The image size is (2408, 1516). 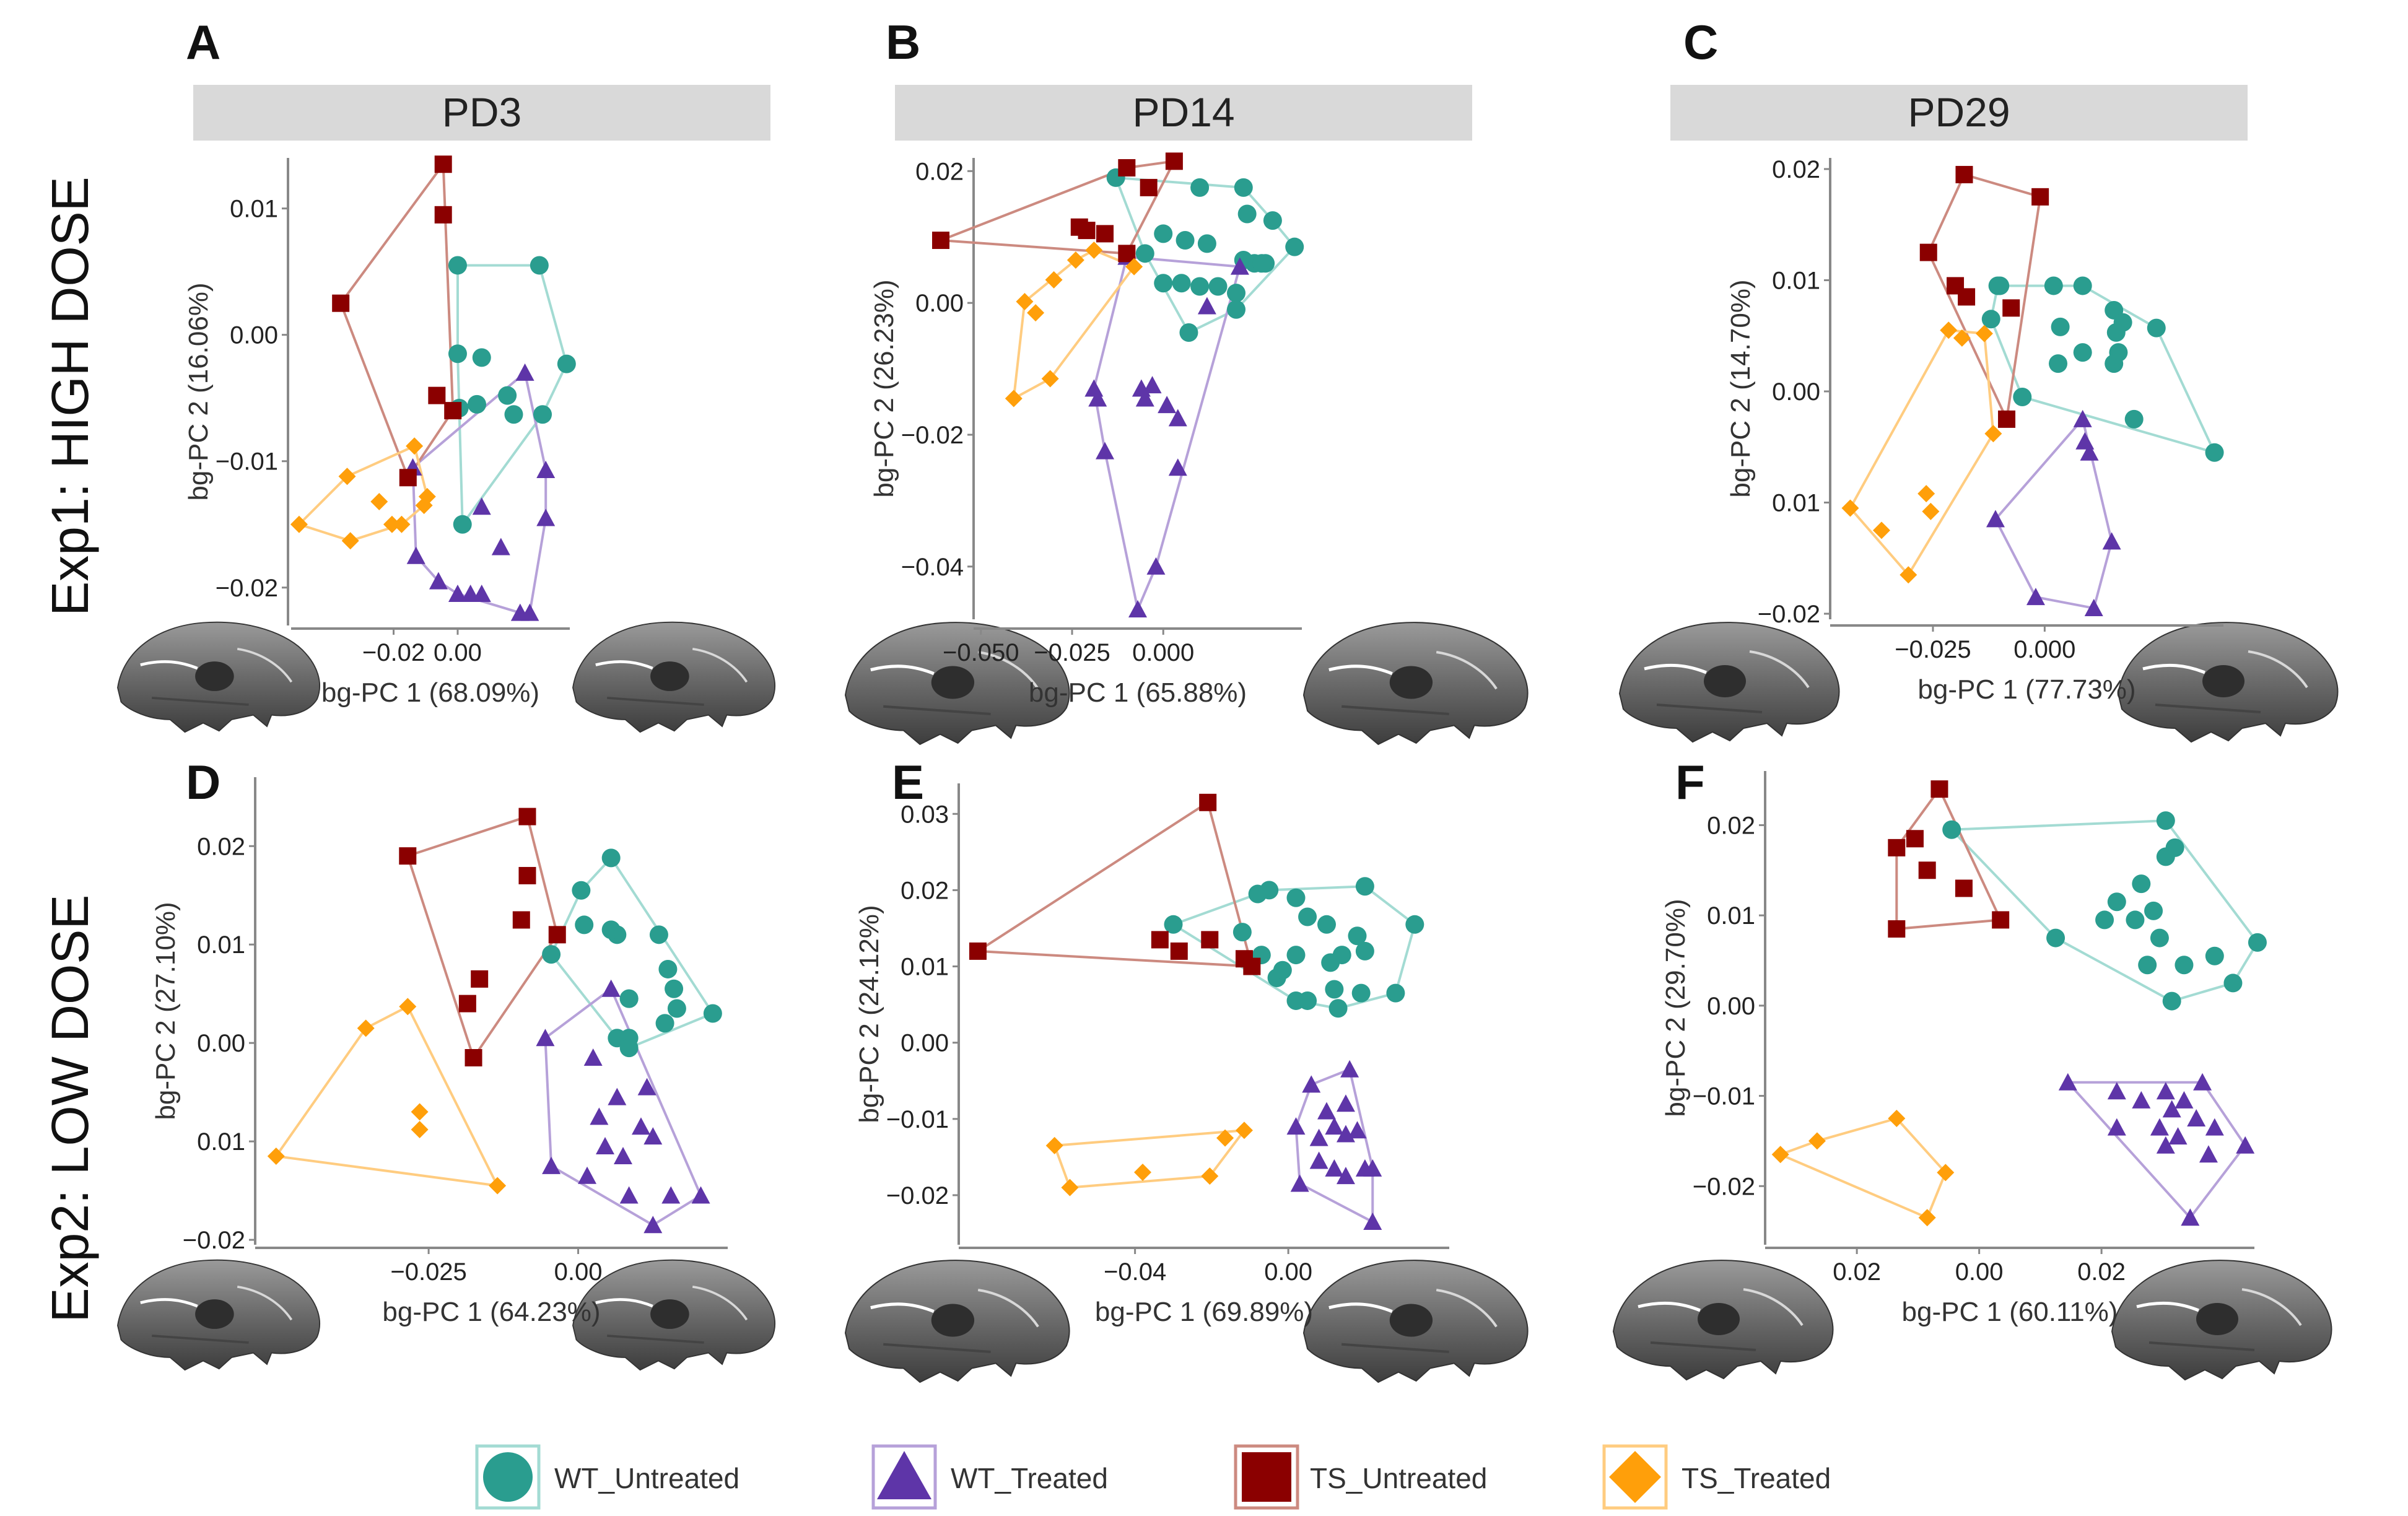 What do you see at coordinates (247, 462) in the screenshot?
I see `y-tick-label: −0.01` at bounding box center [247, 462].